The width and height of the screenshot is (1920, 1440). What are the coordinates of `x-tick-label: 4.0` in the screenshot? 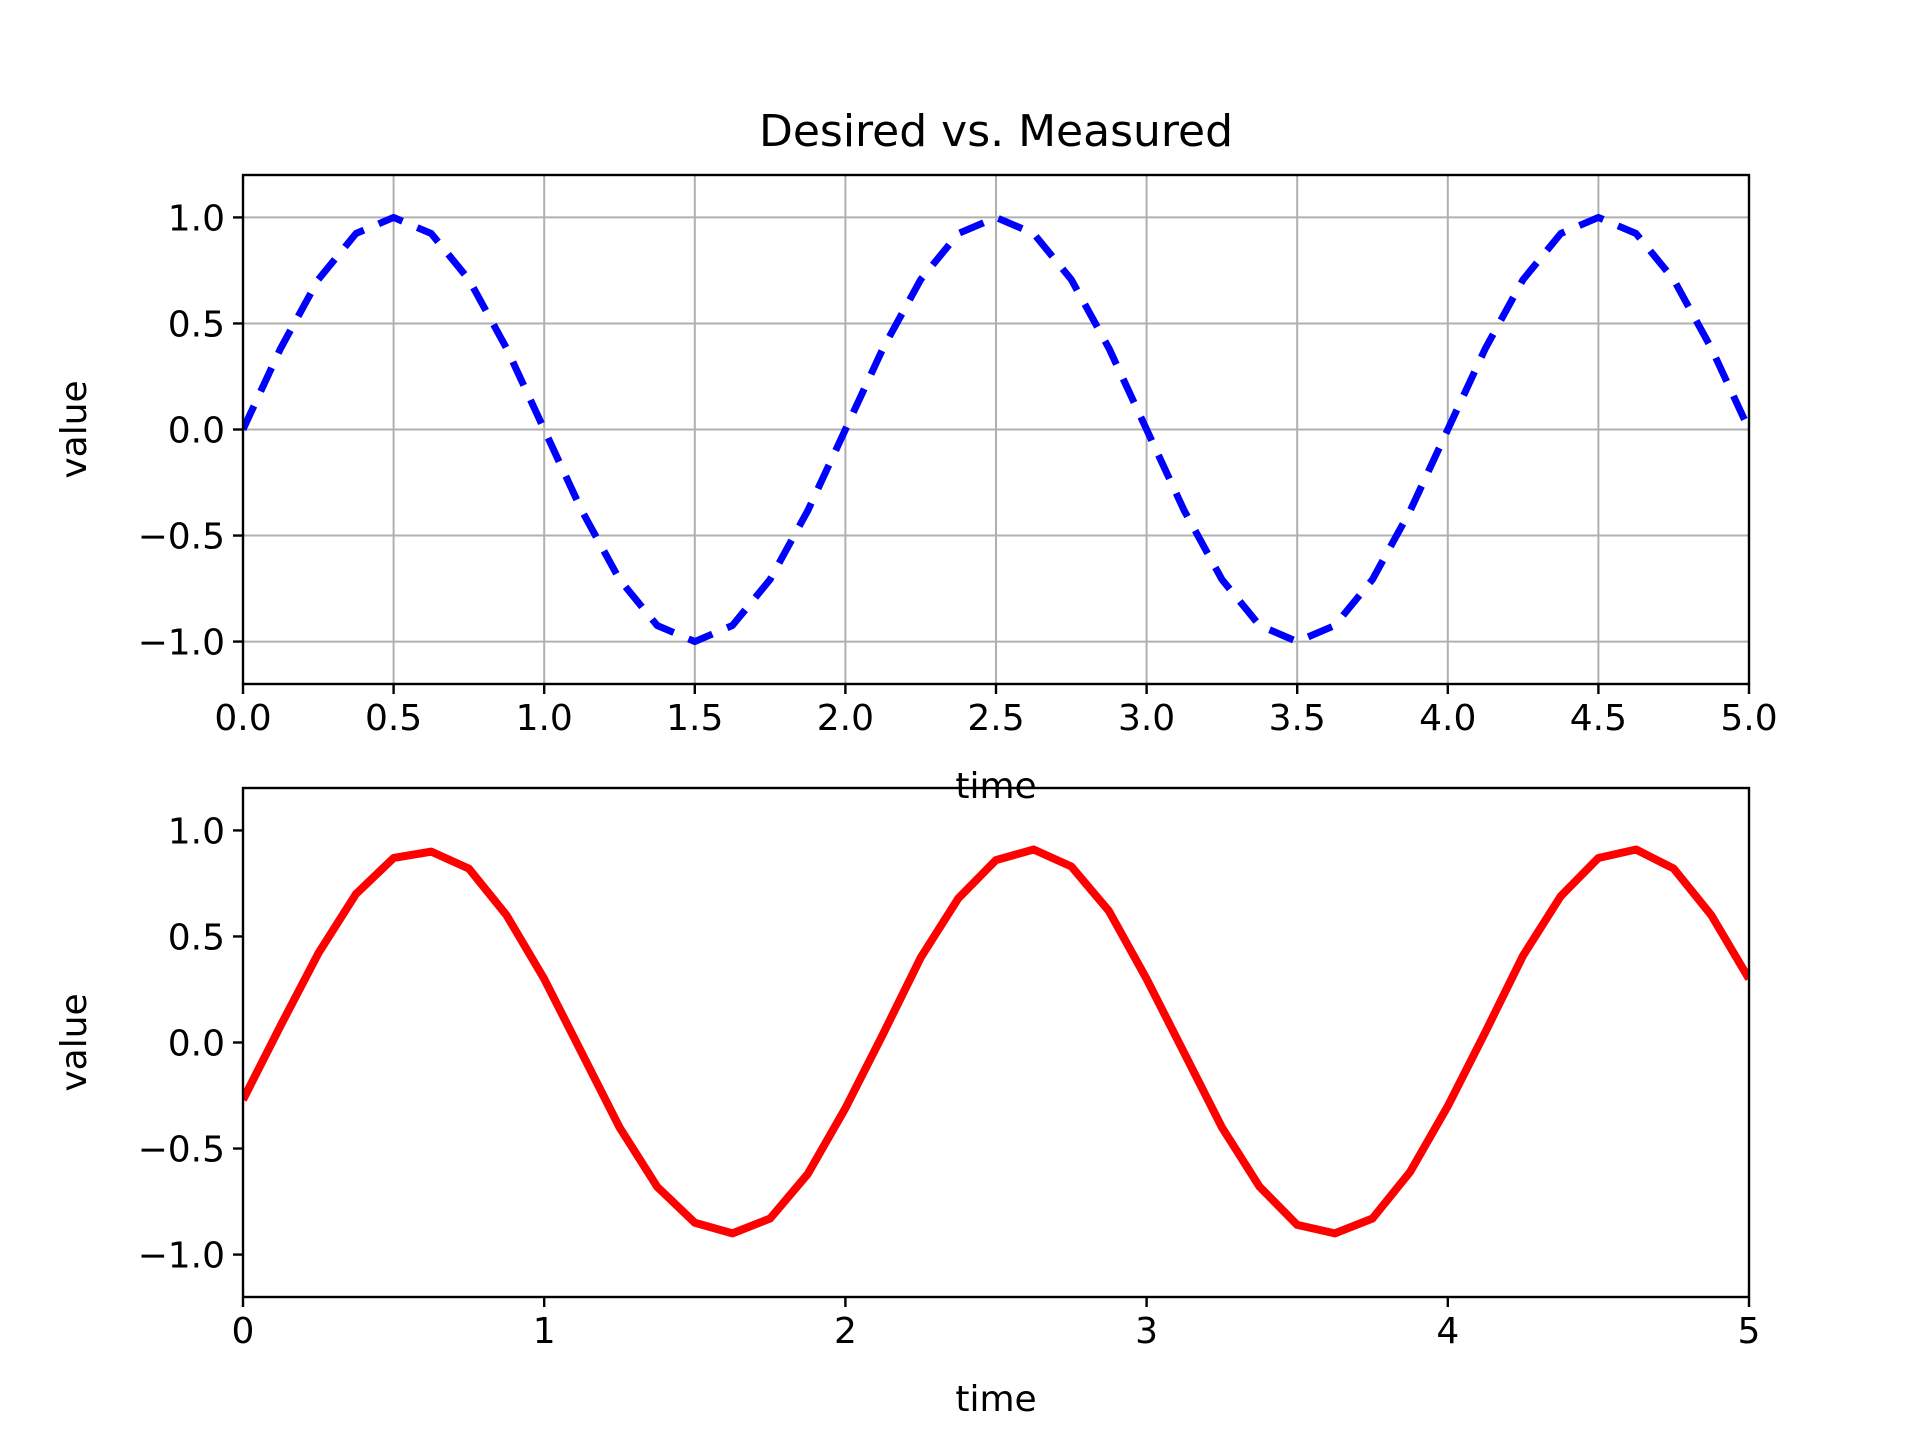 It's located at (1447, 718).